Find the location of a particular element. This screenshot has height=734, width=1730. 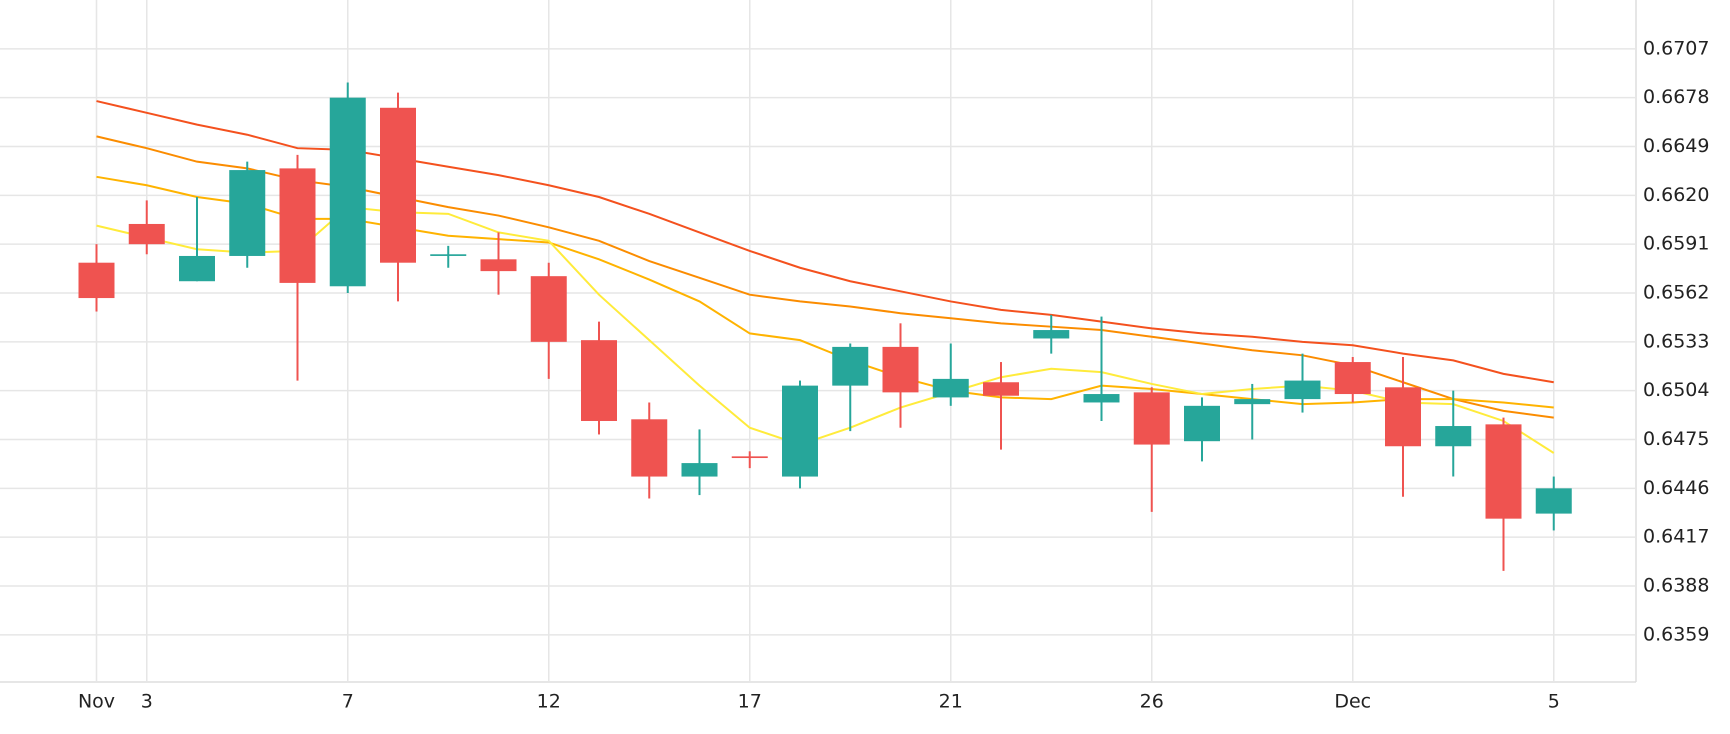

x-tick-label: 17 is located at coordinates (750, 702).